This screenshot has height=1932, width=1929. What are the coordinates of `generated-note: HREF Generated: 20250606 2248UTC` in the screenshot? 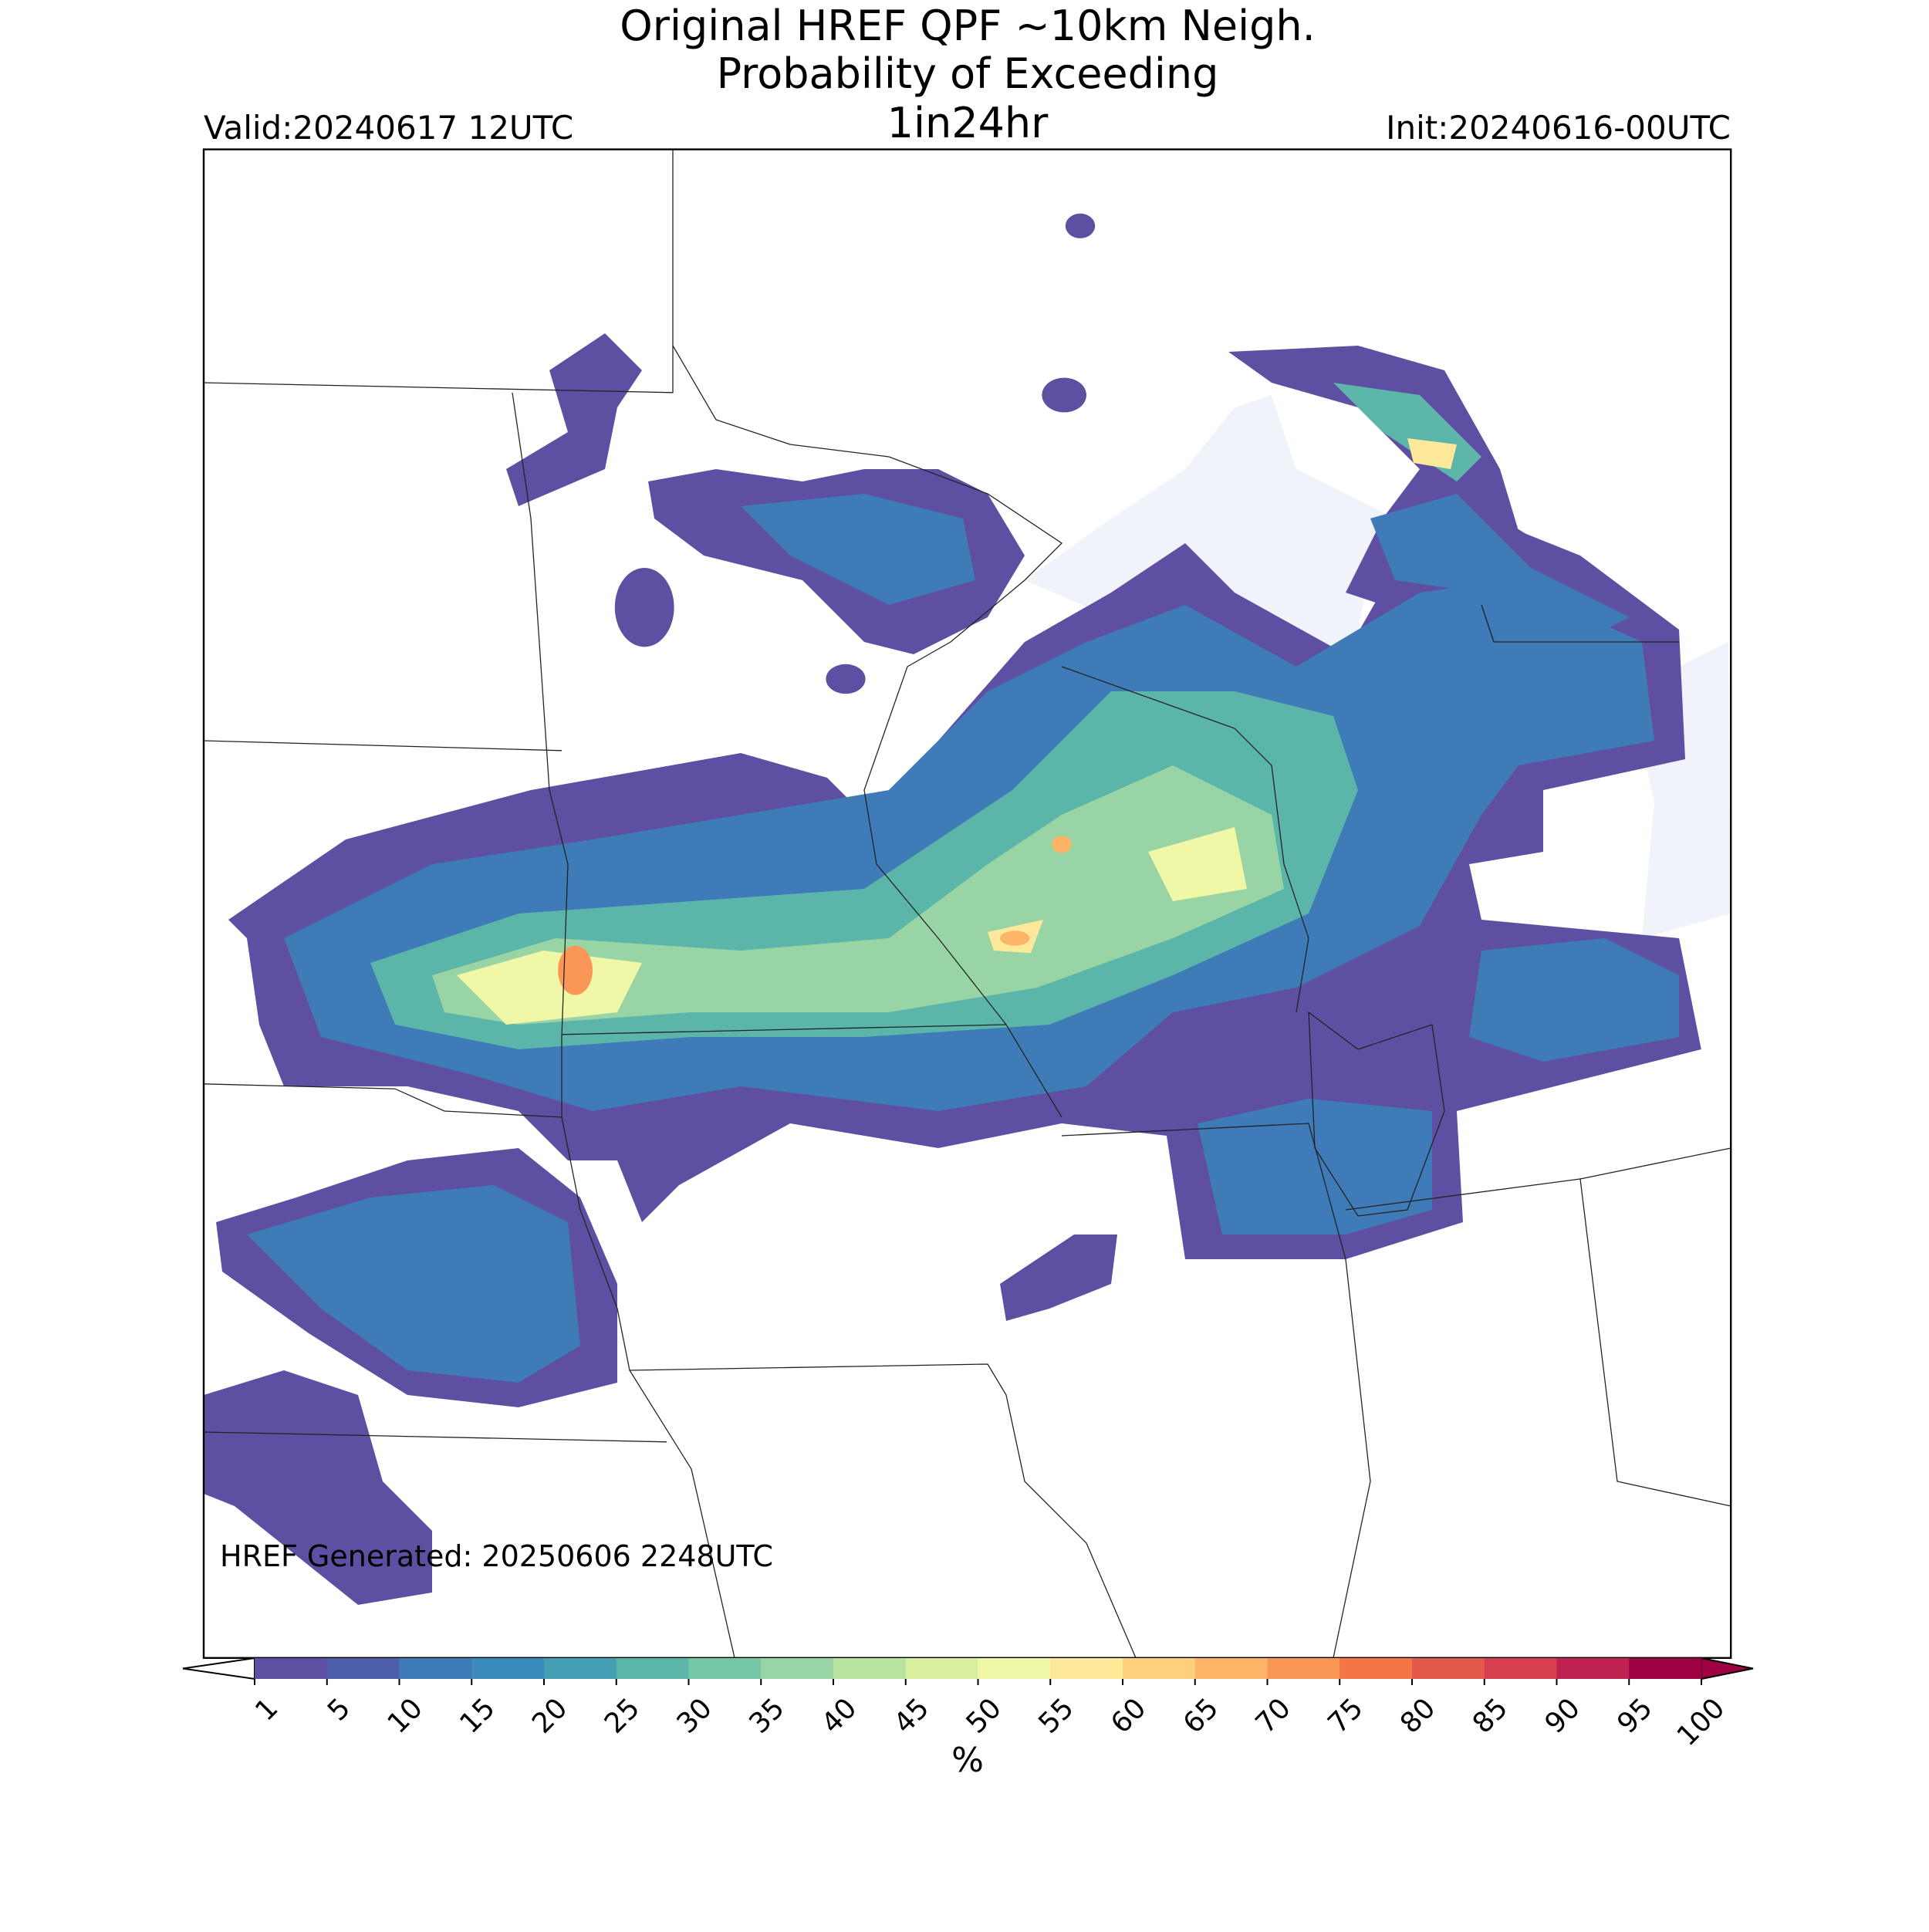 It's located at (496, 1556).